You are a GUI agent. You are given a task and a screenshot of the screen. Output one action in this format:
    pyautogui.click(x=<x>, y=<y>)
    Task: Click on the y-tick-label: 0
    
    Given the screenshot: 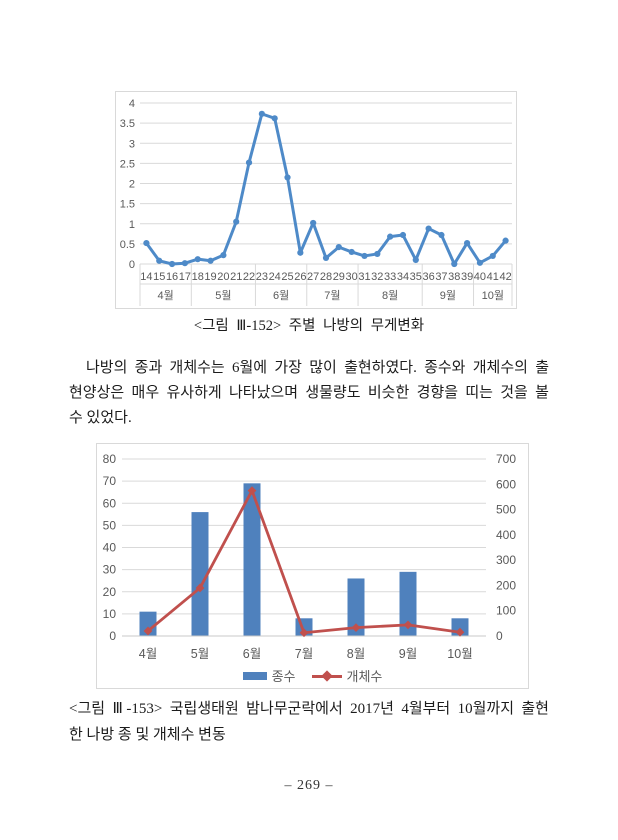 What is the action you would take?
    pyautogui.click(x=132, y=265)
    